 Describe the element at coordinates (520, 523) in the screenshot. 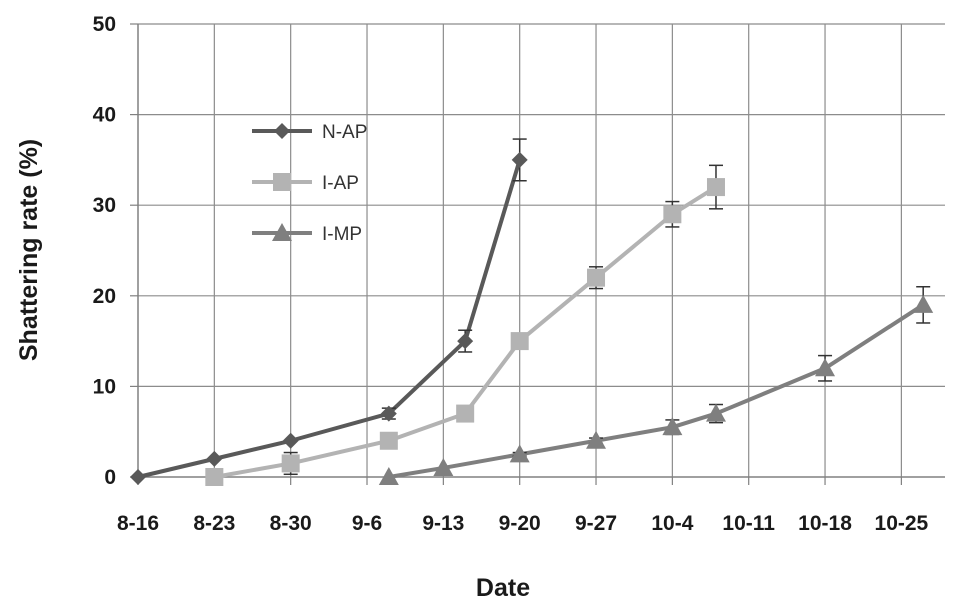

I see `x-tick-label: 9-20` at that location.